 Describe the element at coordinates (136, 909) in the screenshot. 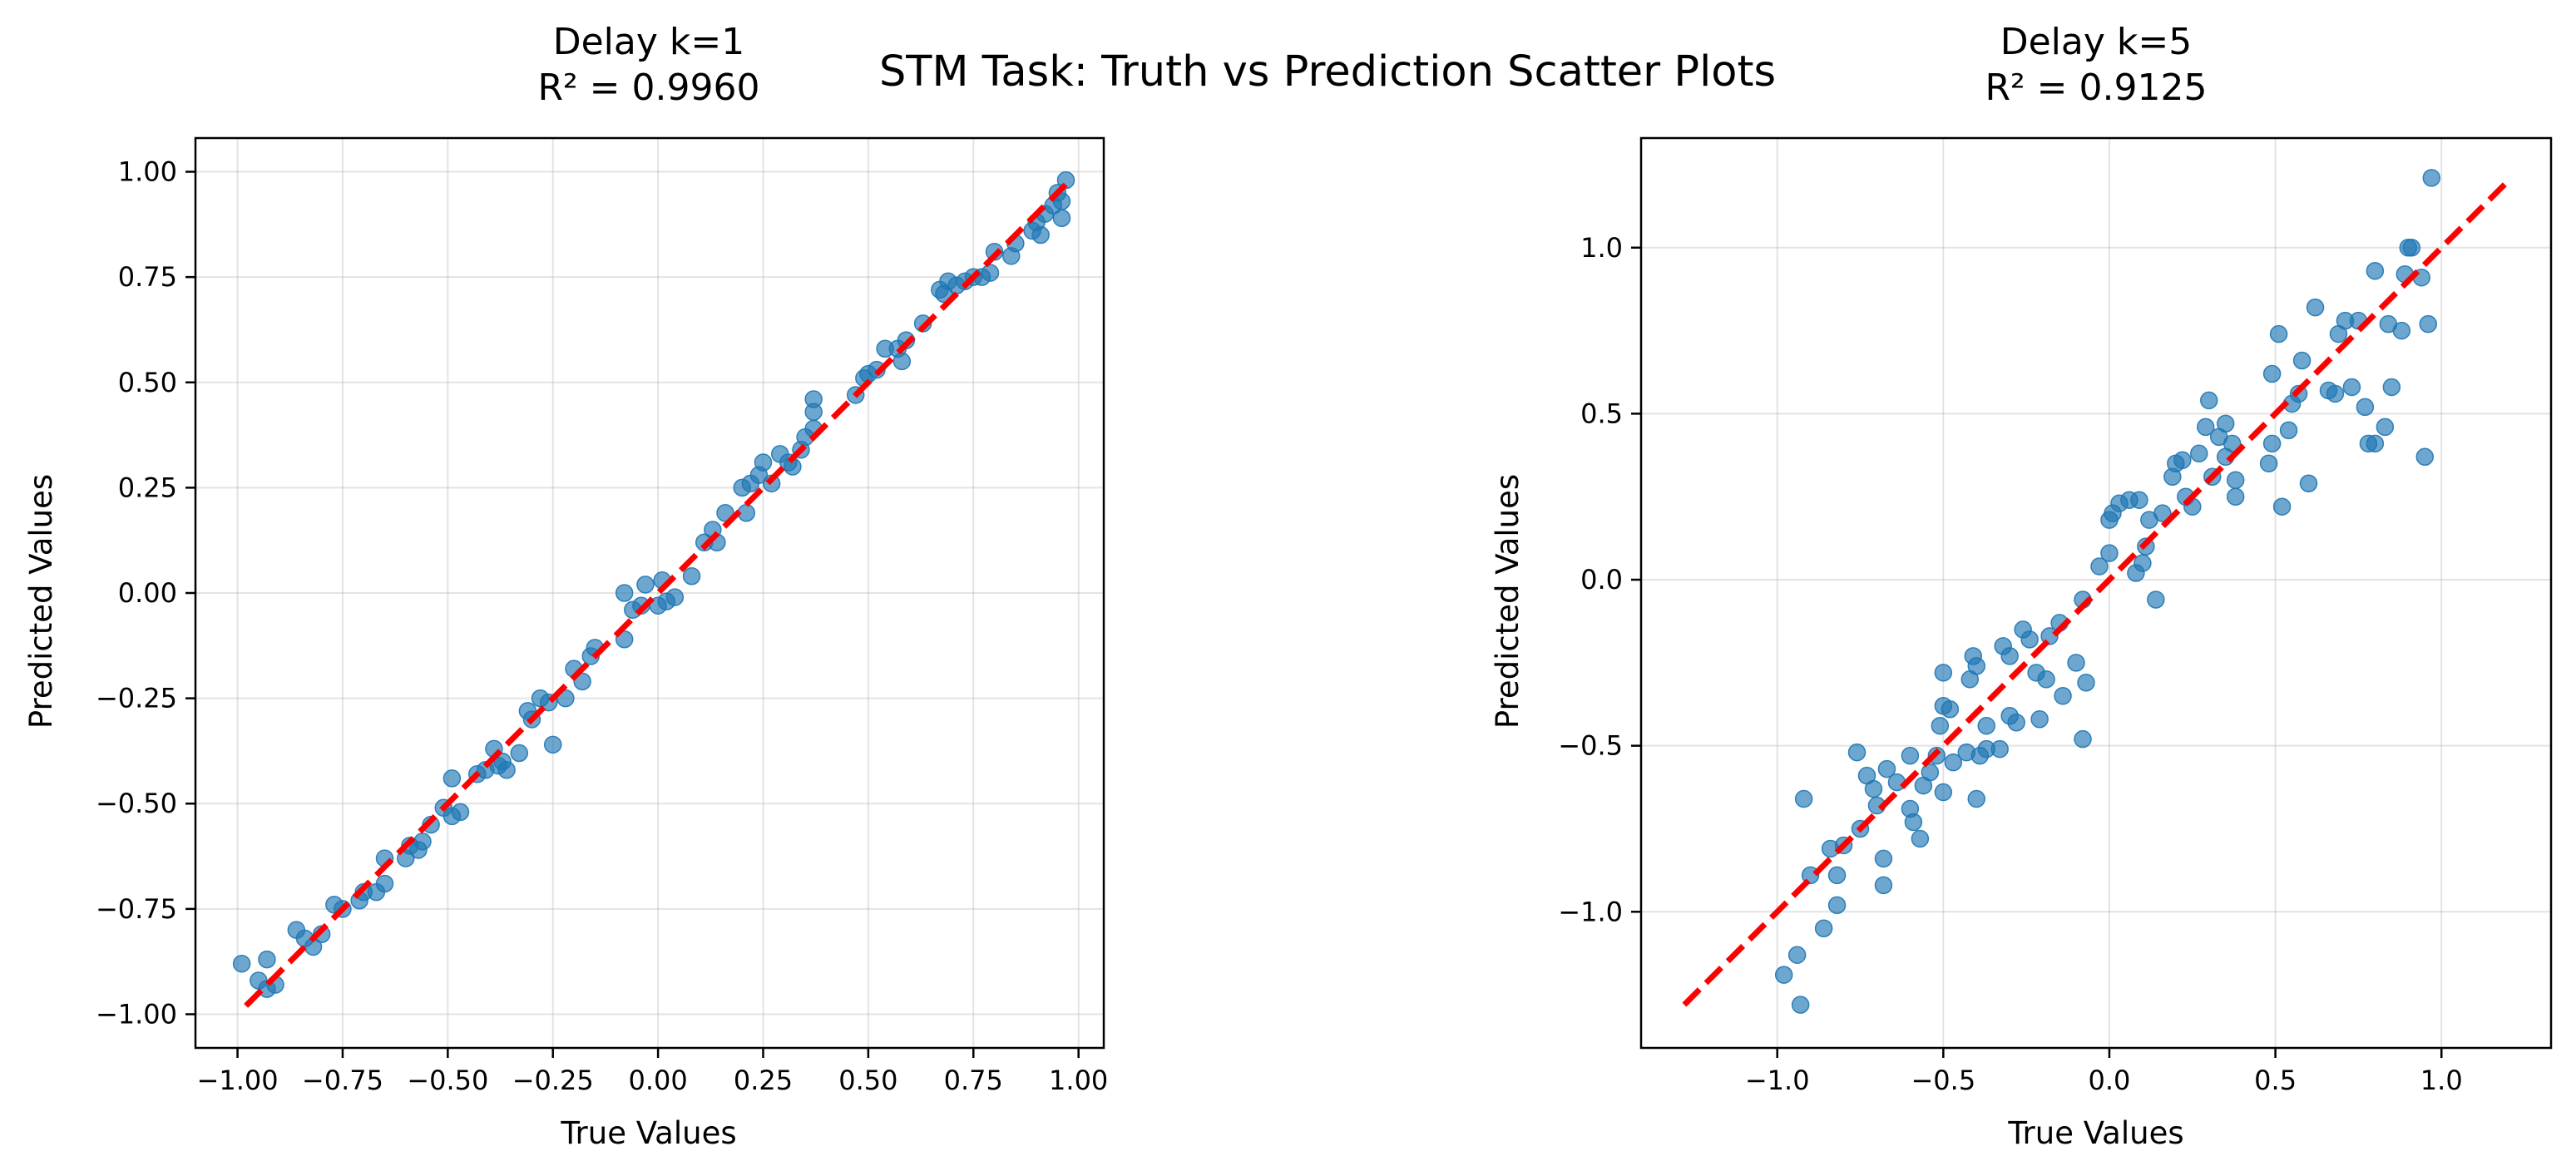

I see `y-tick-label: −0.75` at that location.